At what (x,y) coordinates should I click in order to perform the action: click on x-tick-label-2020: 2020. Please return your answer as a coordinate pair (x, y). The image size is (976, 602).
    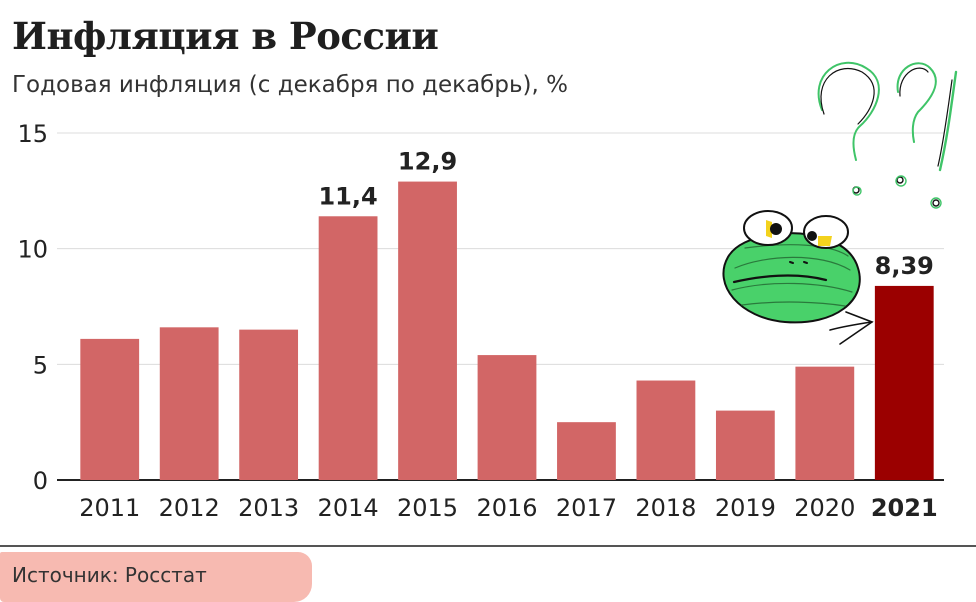
    Looking at the image, I should click on (824, 508).